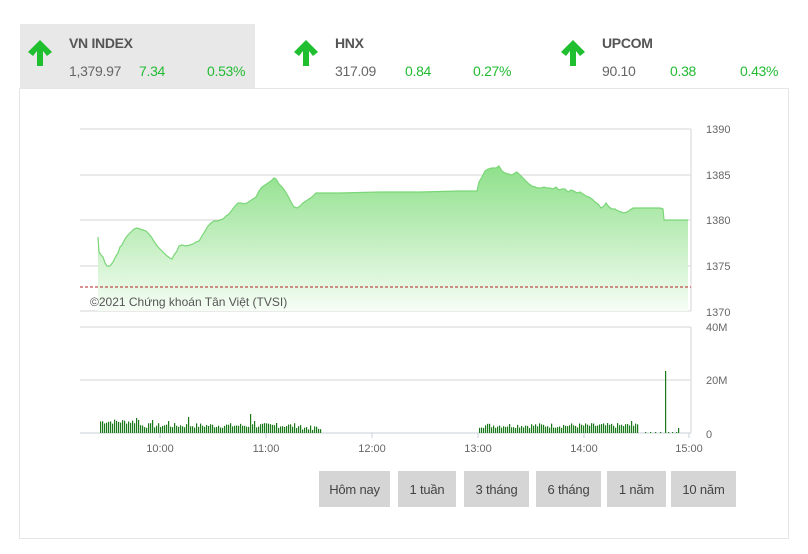 The height and width of the screenshot is (554, 808). I want to click on range-6-months-button: 6 tháng, so click(568, 489).